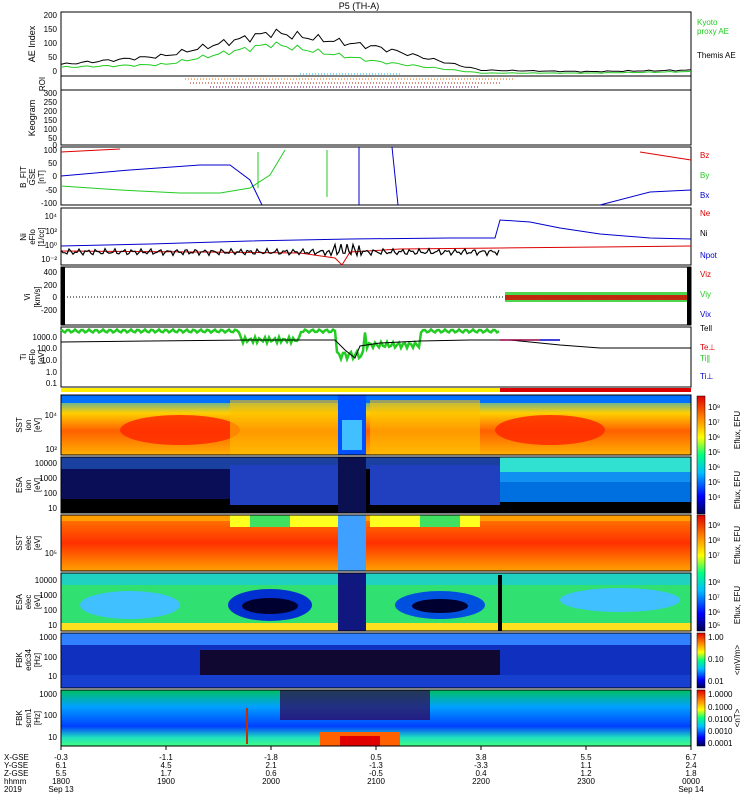 The image size is (750, 800). I want to click on svg-text: 10⁰, so click(51, 245).